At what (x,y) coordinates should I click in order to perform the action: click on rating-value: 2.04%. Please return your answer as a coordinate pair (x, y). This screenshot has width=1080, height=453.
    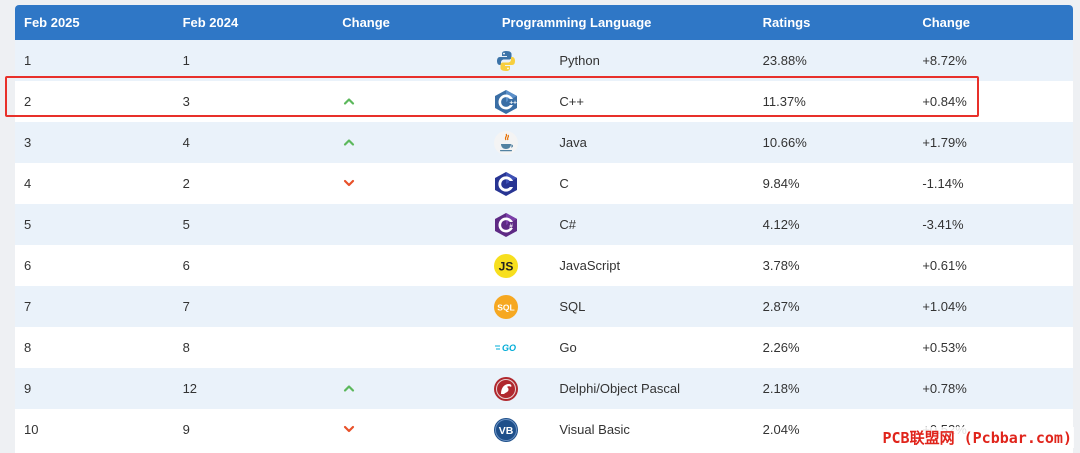
    Looking at the image, I should click on (781, 429).